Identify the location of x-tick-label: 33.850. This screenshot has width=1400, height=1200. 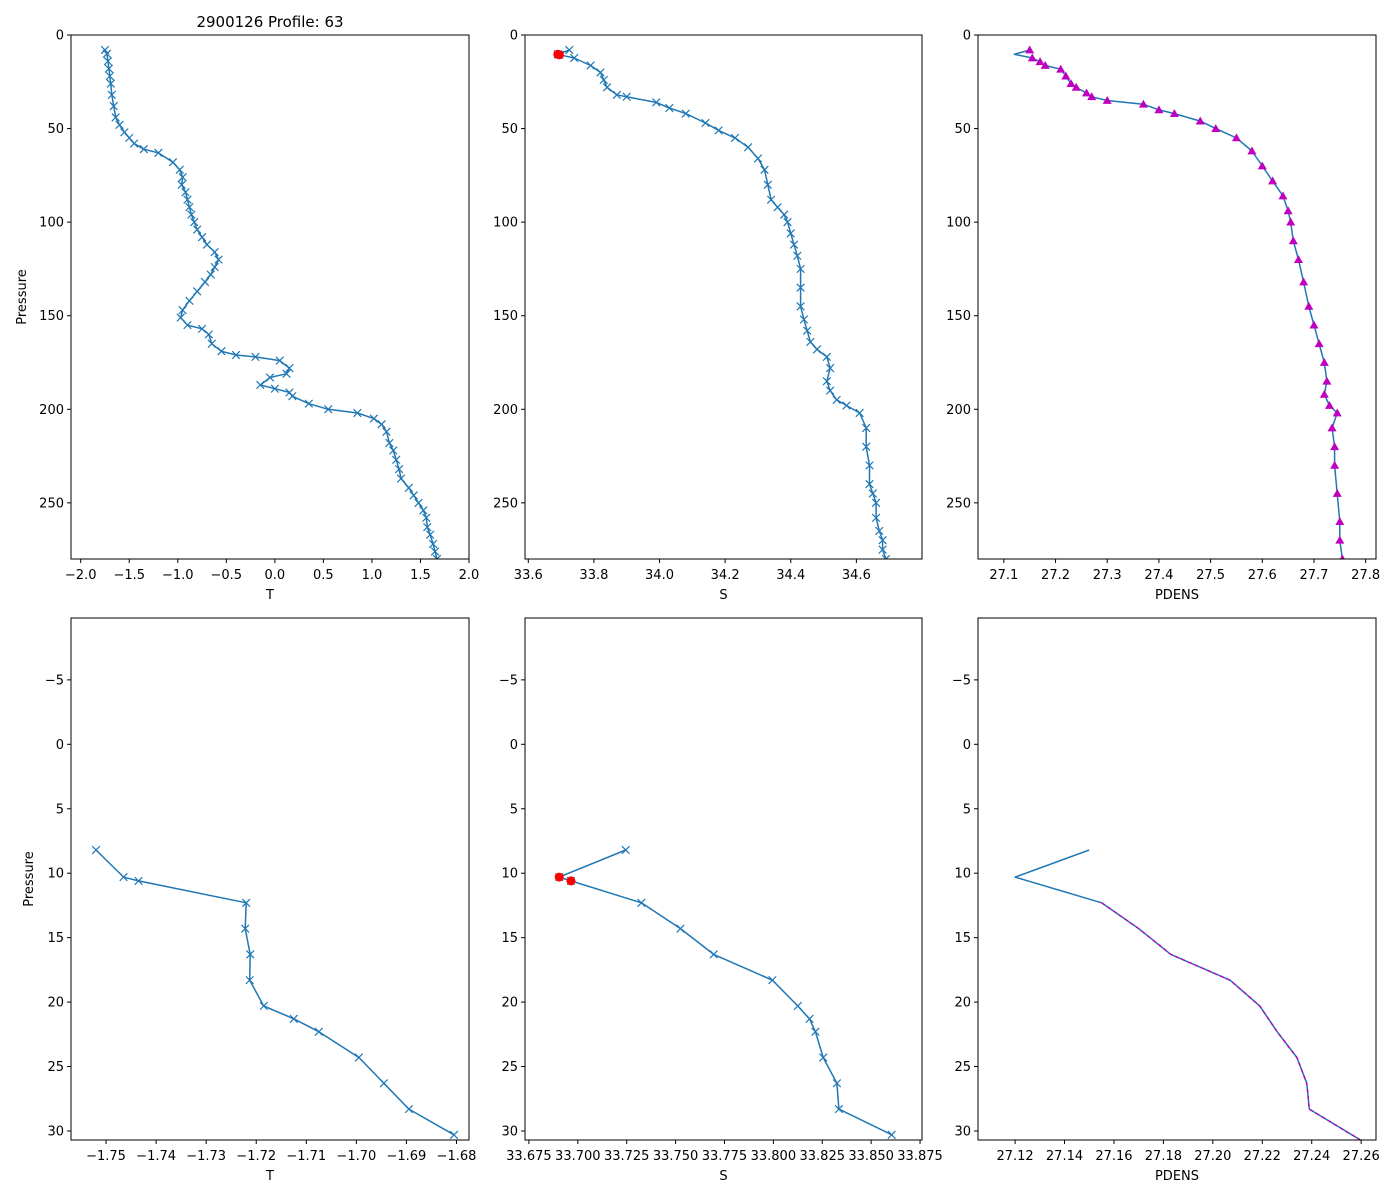
(871, 1156).